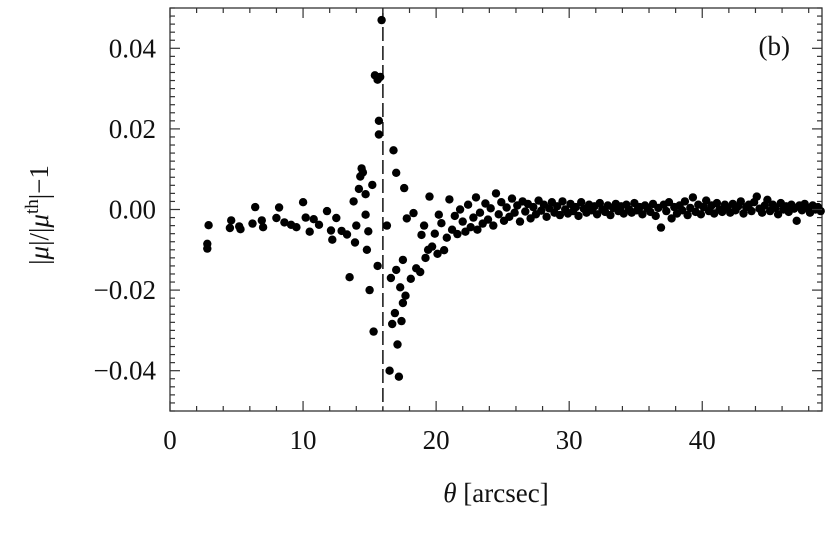 Image resolution: width=830 pixels, height=533 pixels. What do you see at coordinates (303, 440) in the screenshot?
I see `x-tick-label: 10` at bounding box center [303, 440].